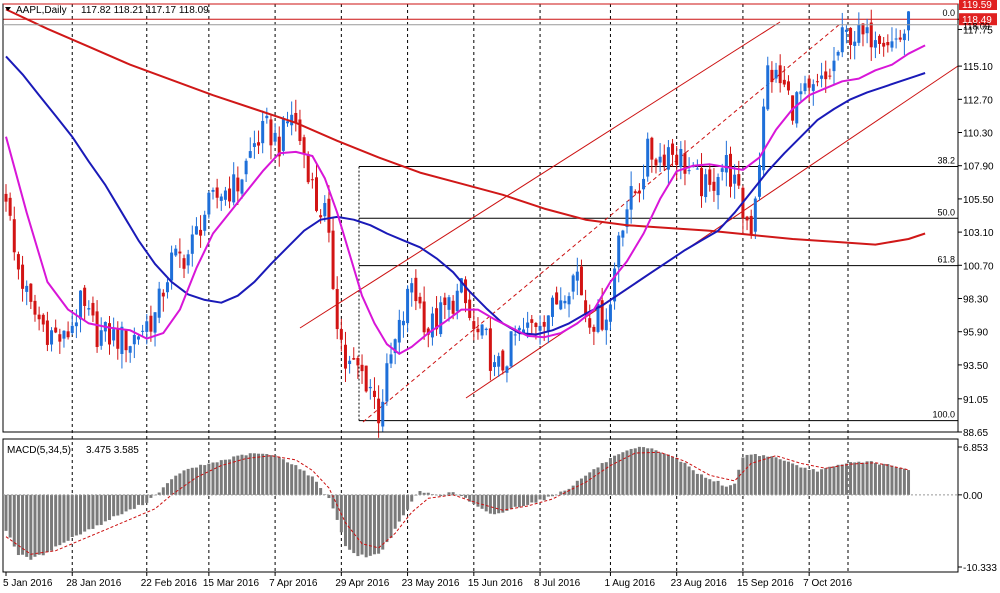 The width and height of the screenshot is (1000, 593). I want to click on price-tick-label: 88.65, so click(975, 433).